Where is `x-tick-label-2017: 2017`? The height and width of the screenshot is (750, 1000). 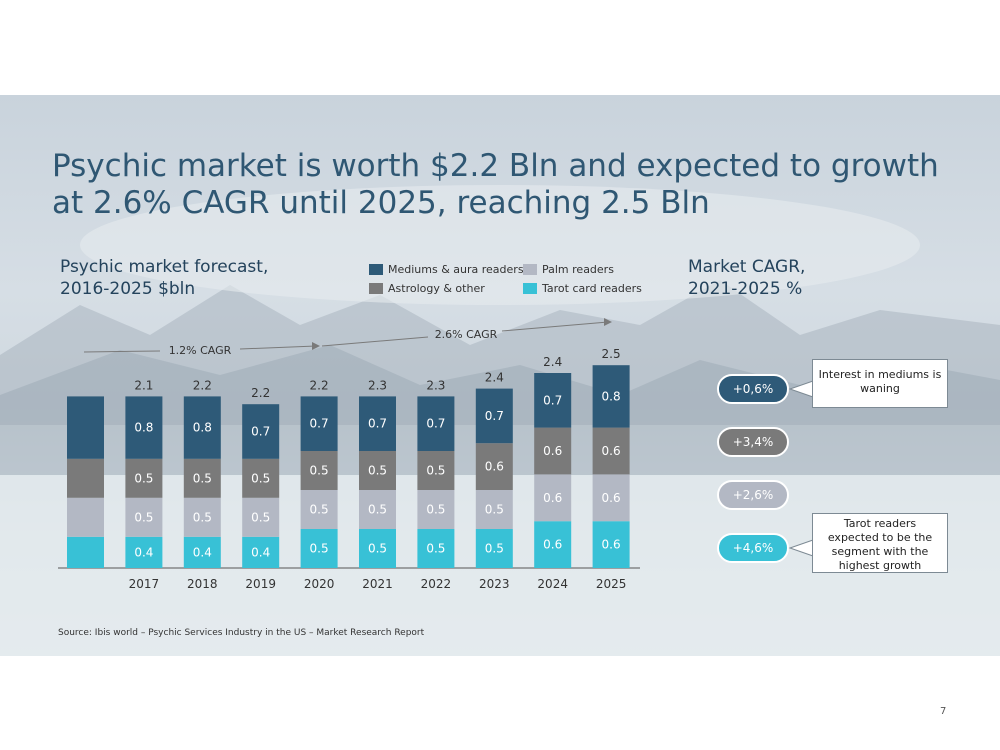 x-tick-label-2017: 2017 is located at coordinates (144, 584).